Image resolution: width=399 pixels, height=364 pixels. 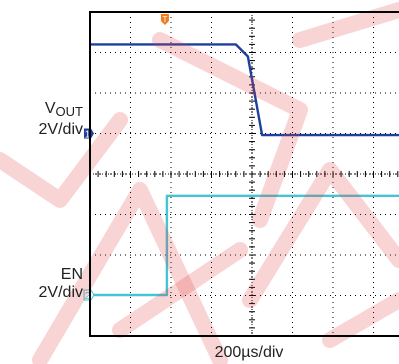 What do you see at coordinates (88, 135) in the screenshot?
I see `vout-marker-text: 1` at bounding box center [88, 135].